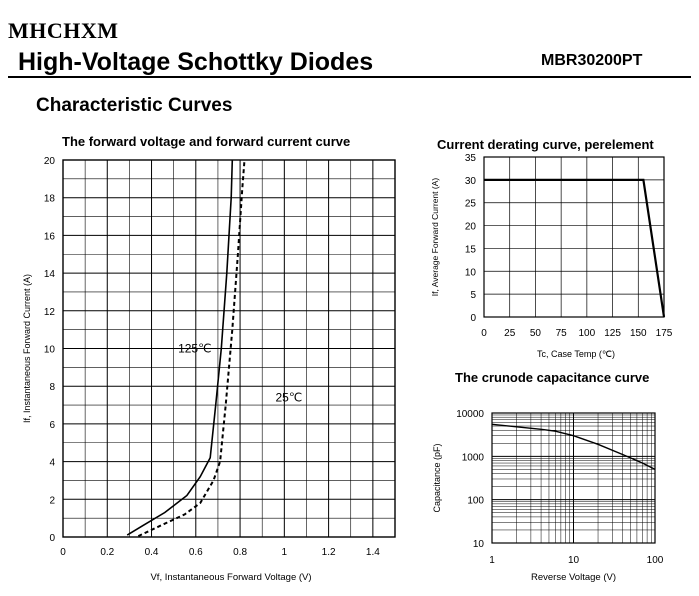  Describe the element at coordinates (475, 501) in the screenshot. I see `capacitance-ytick-label: 100` at that location.